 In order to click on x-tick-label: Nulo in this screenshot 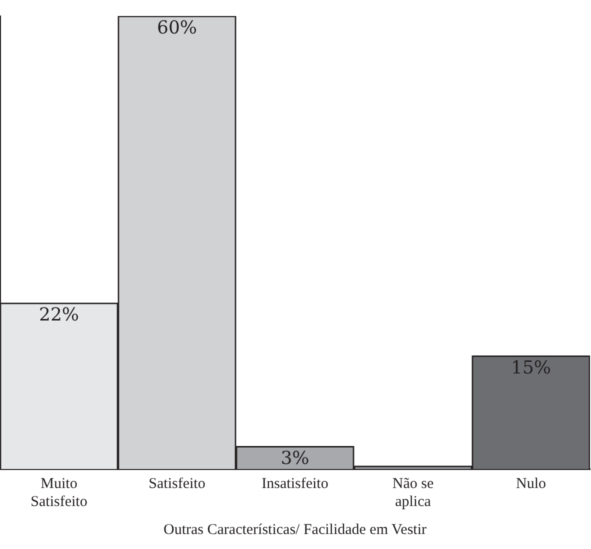, I will do `click(531, 484)`.